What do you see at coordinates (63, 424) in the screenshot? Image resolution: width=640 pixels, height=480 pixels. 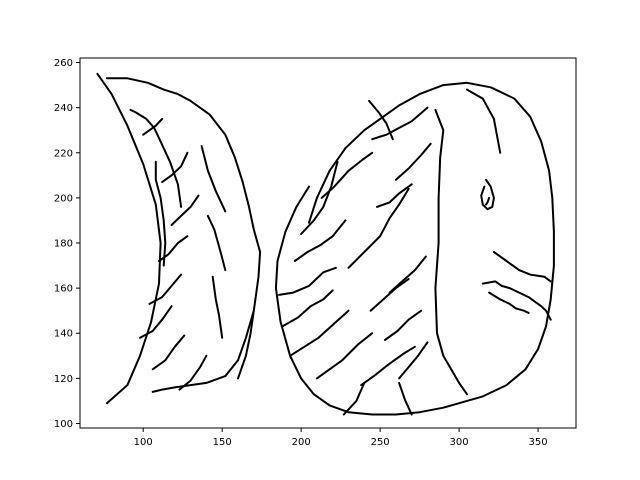 I see `y-tick-label: 100` at bounding box center [63, 424].